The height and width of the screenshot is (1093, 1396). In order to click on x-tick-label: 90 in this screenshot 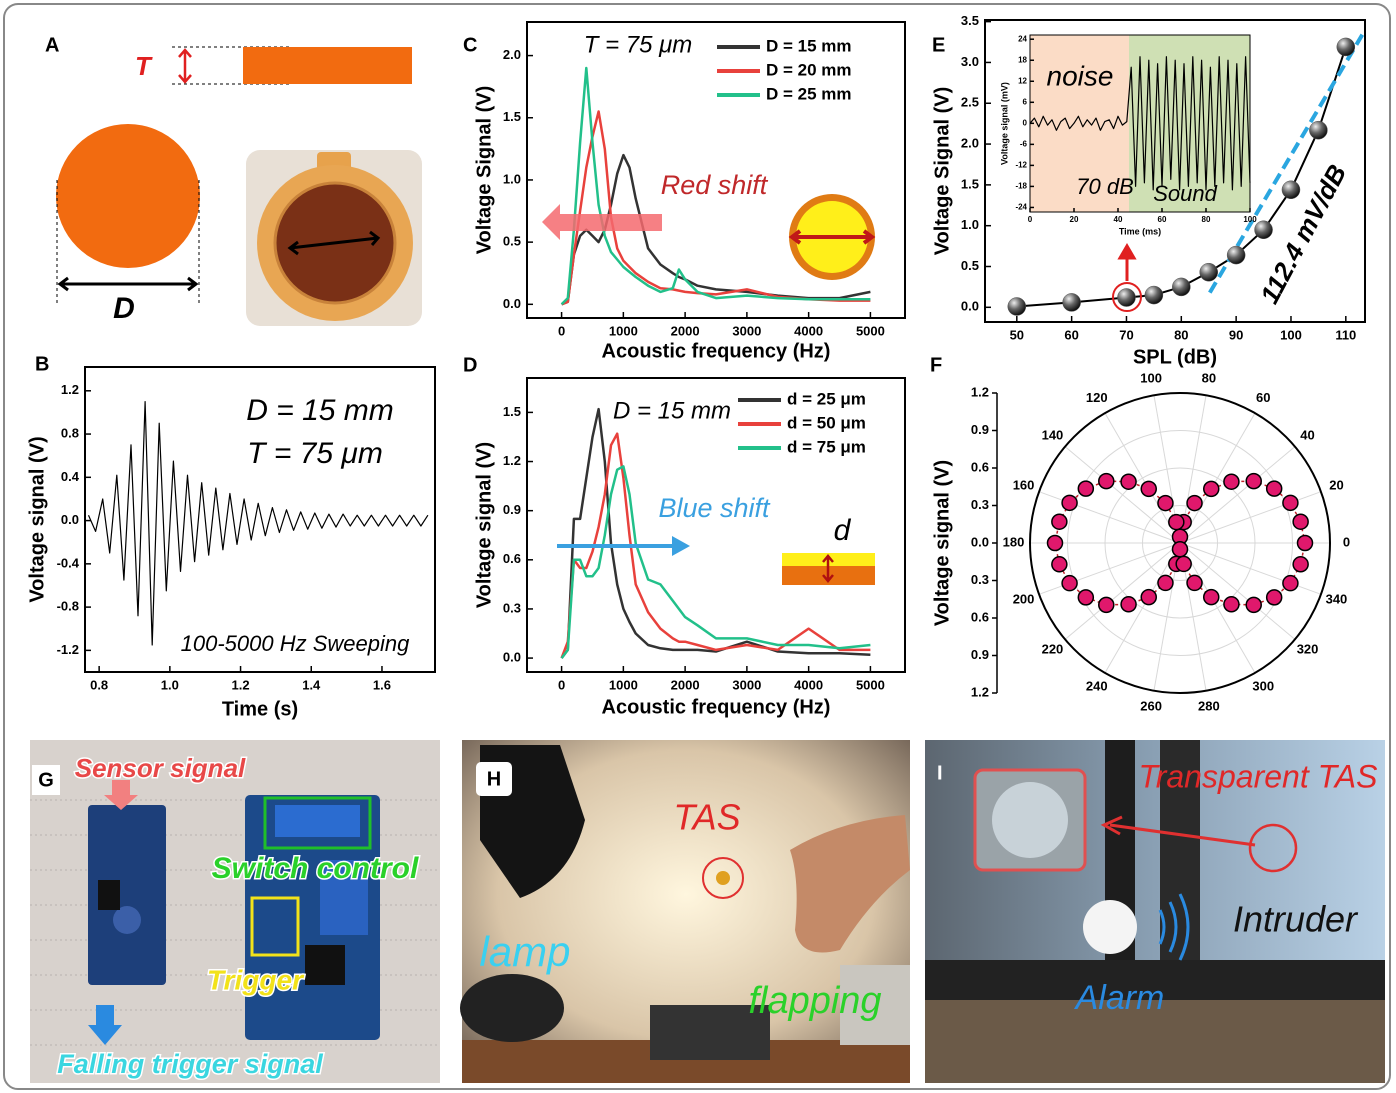, I will do `click(1236, 334)`.